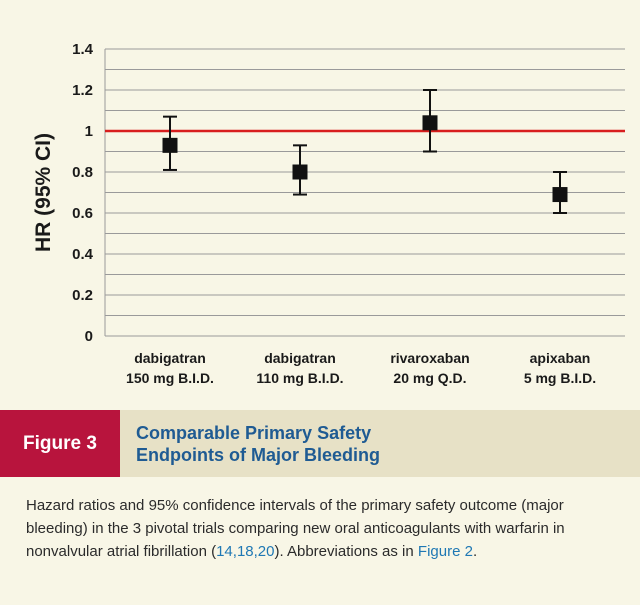 This screenshot has width=640, height=605. I want to click on y-tick-label: 1, so click(89, 131).